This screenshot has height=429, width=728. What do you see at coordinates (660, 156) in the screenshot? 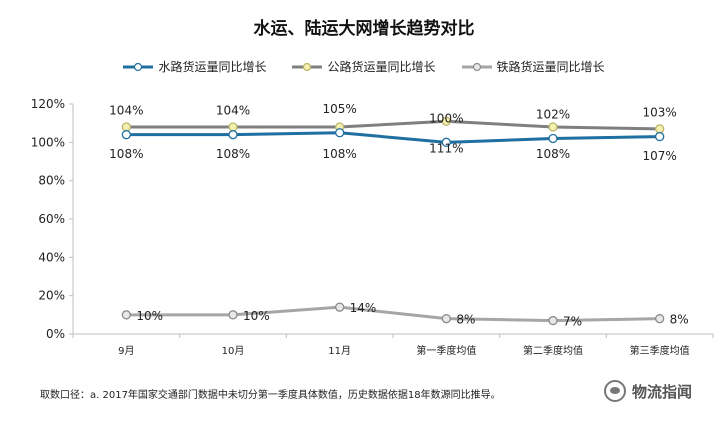
I see `data-label: 107%` at bounding box center [660, 156].